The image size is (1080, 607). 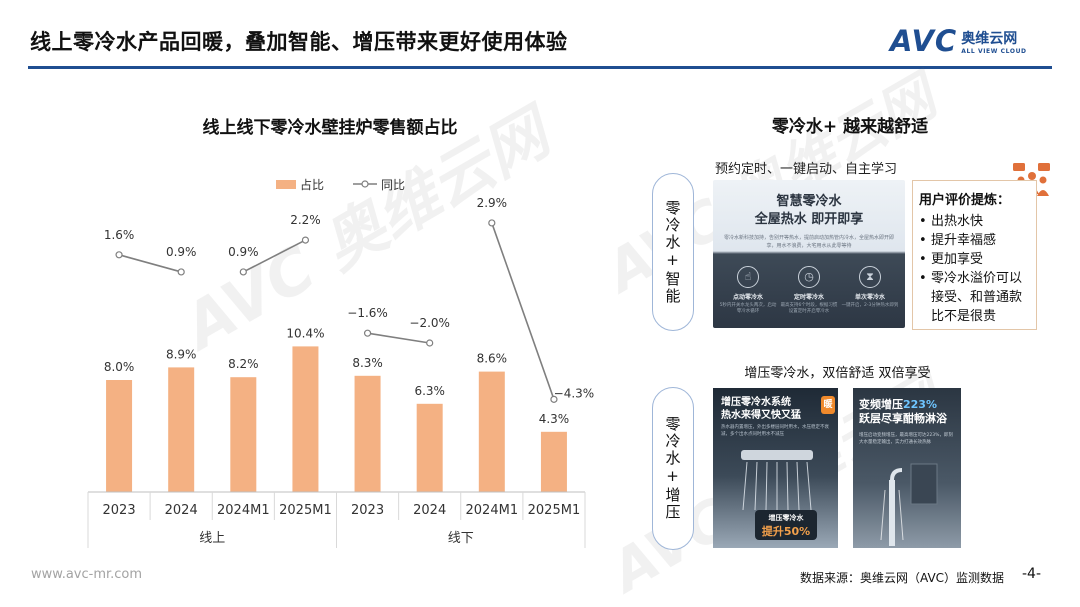 What do you see at coordinates (775, 431) in the screenshot?
I see `boost-image-description: 热水器内置增压，外出多楼层同时用水，水压稳定不衰减，多个出水点同时用水不减压` at bounding box center [775, 431].